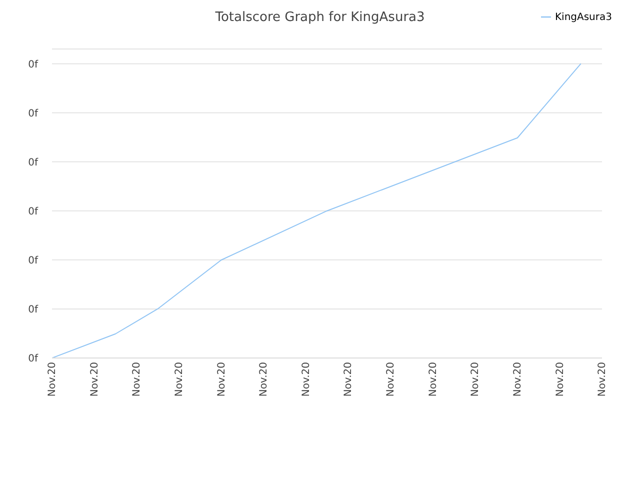 Image resolution: width=640 pixels, height=480 pixels. I want to click on chart-title: Totalscore Graph for KingAsura3, so click(320, 17).